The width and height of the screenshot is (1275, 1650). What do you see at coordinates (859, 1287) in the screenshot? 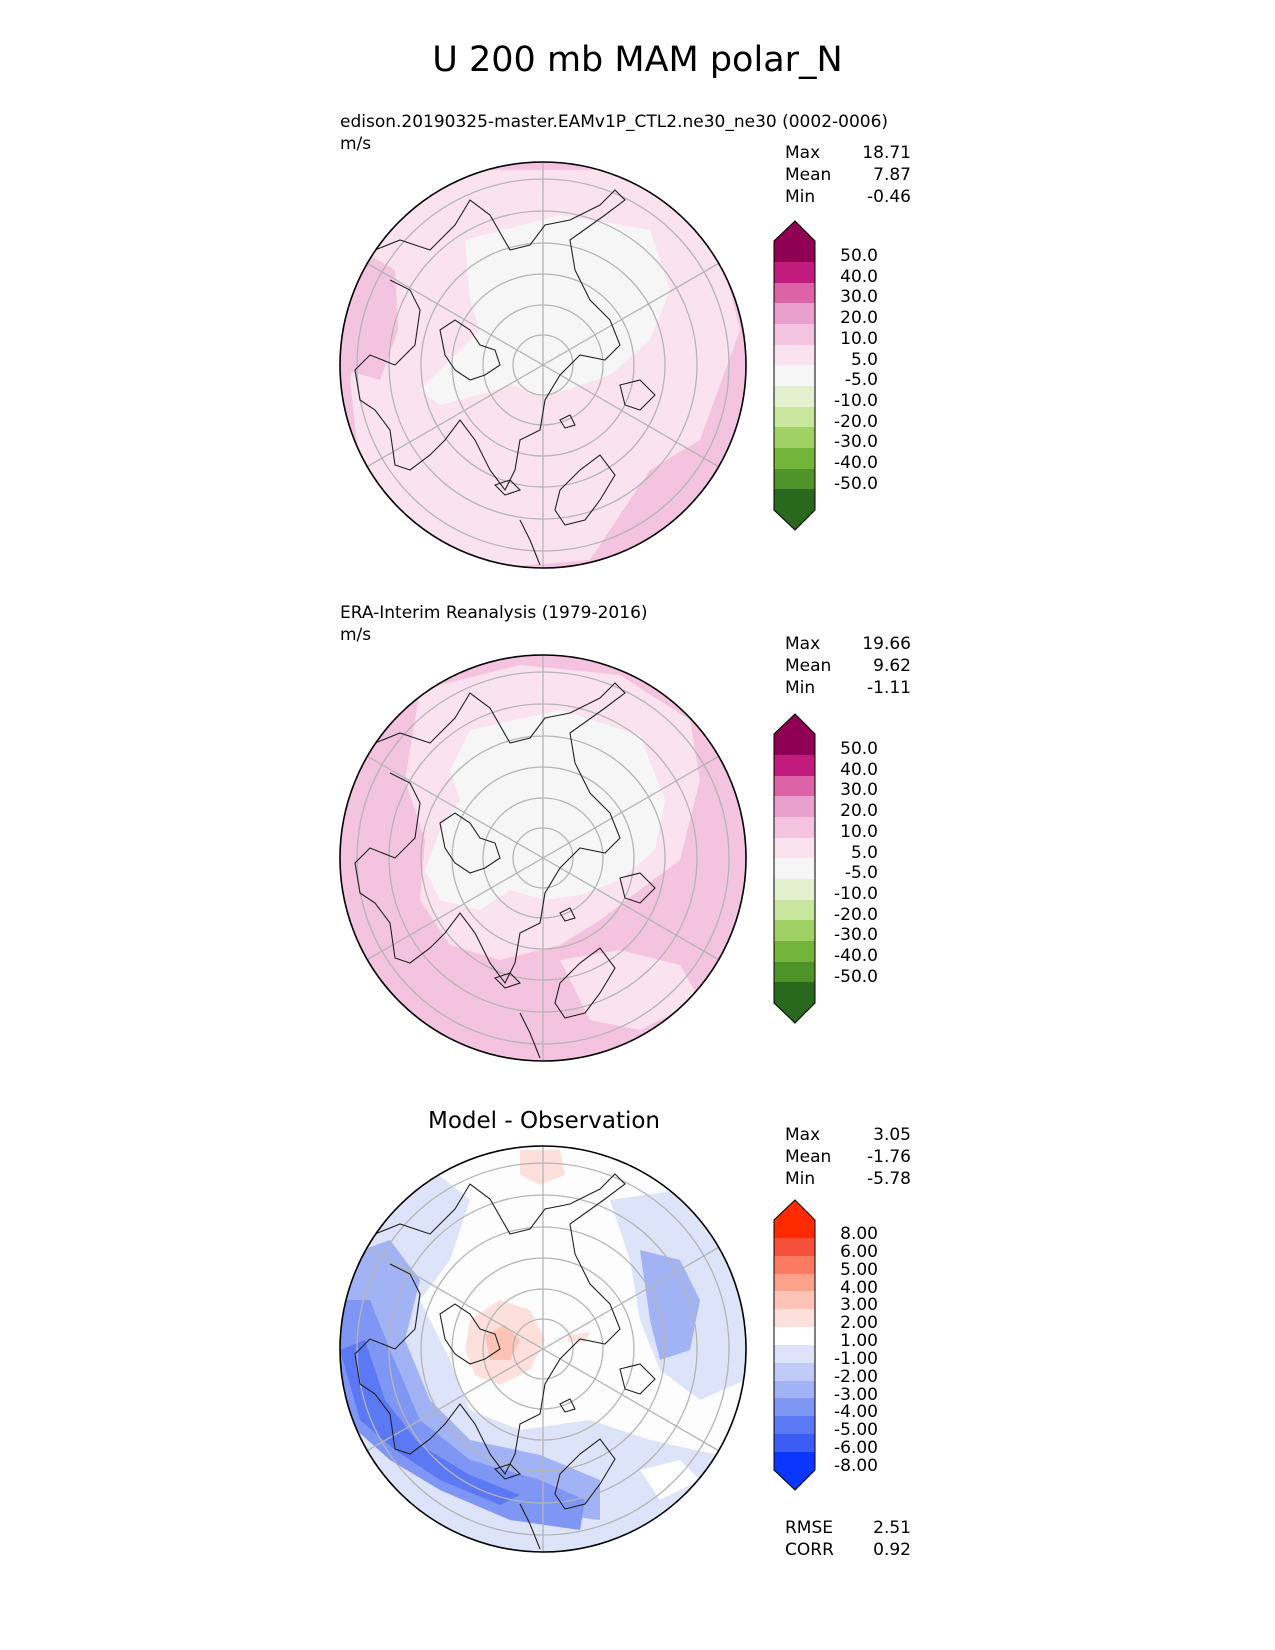
I see `colorbar-tick: 4.00` at bounding box center [859, 1287].